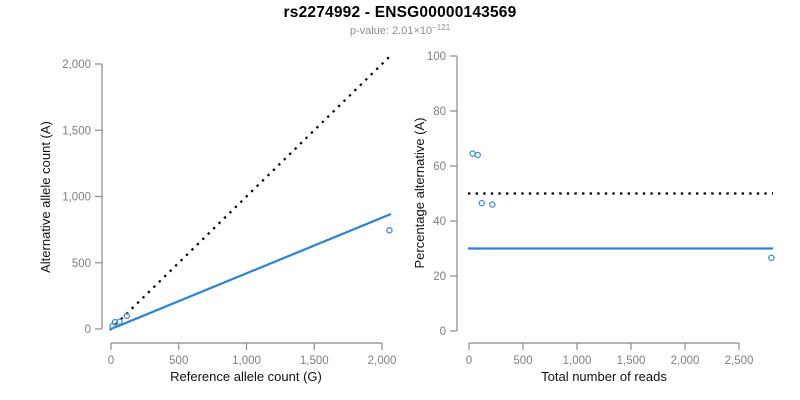 This screenshot has width=800, height=400. Describe the element at coordinates (246, 376) in the screenshot. I see `x-axis-title: Reference allele count (G)` at that location.